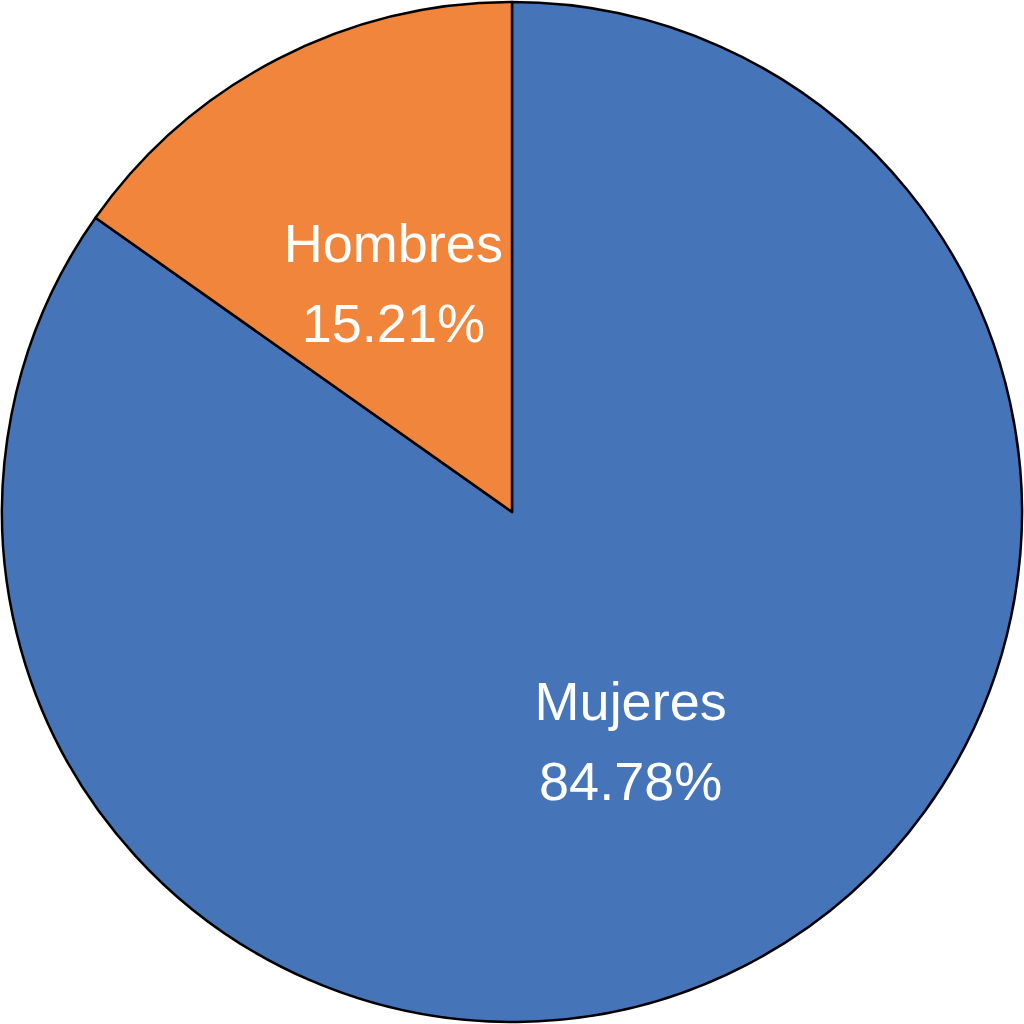  I want to click on slice-label: Mujeres, so click(630, 701).